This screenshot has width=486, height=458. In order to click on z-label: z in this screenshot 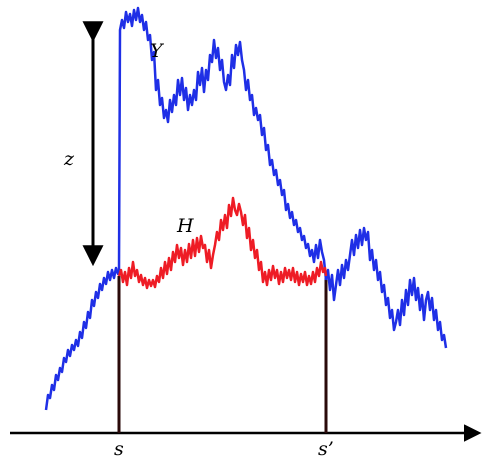, I will do `click(69, 159)`.